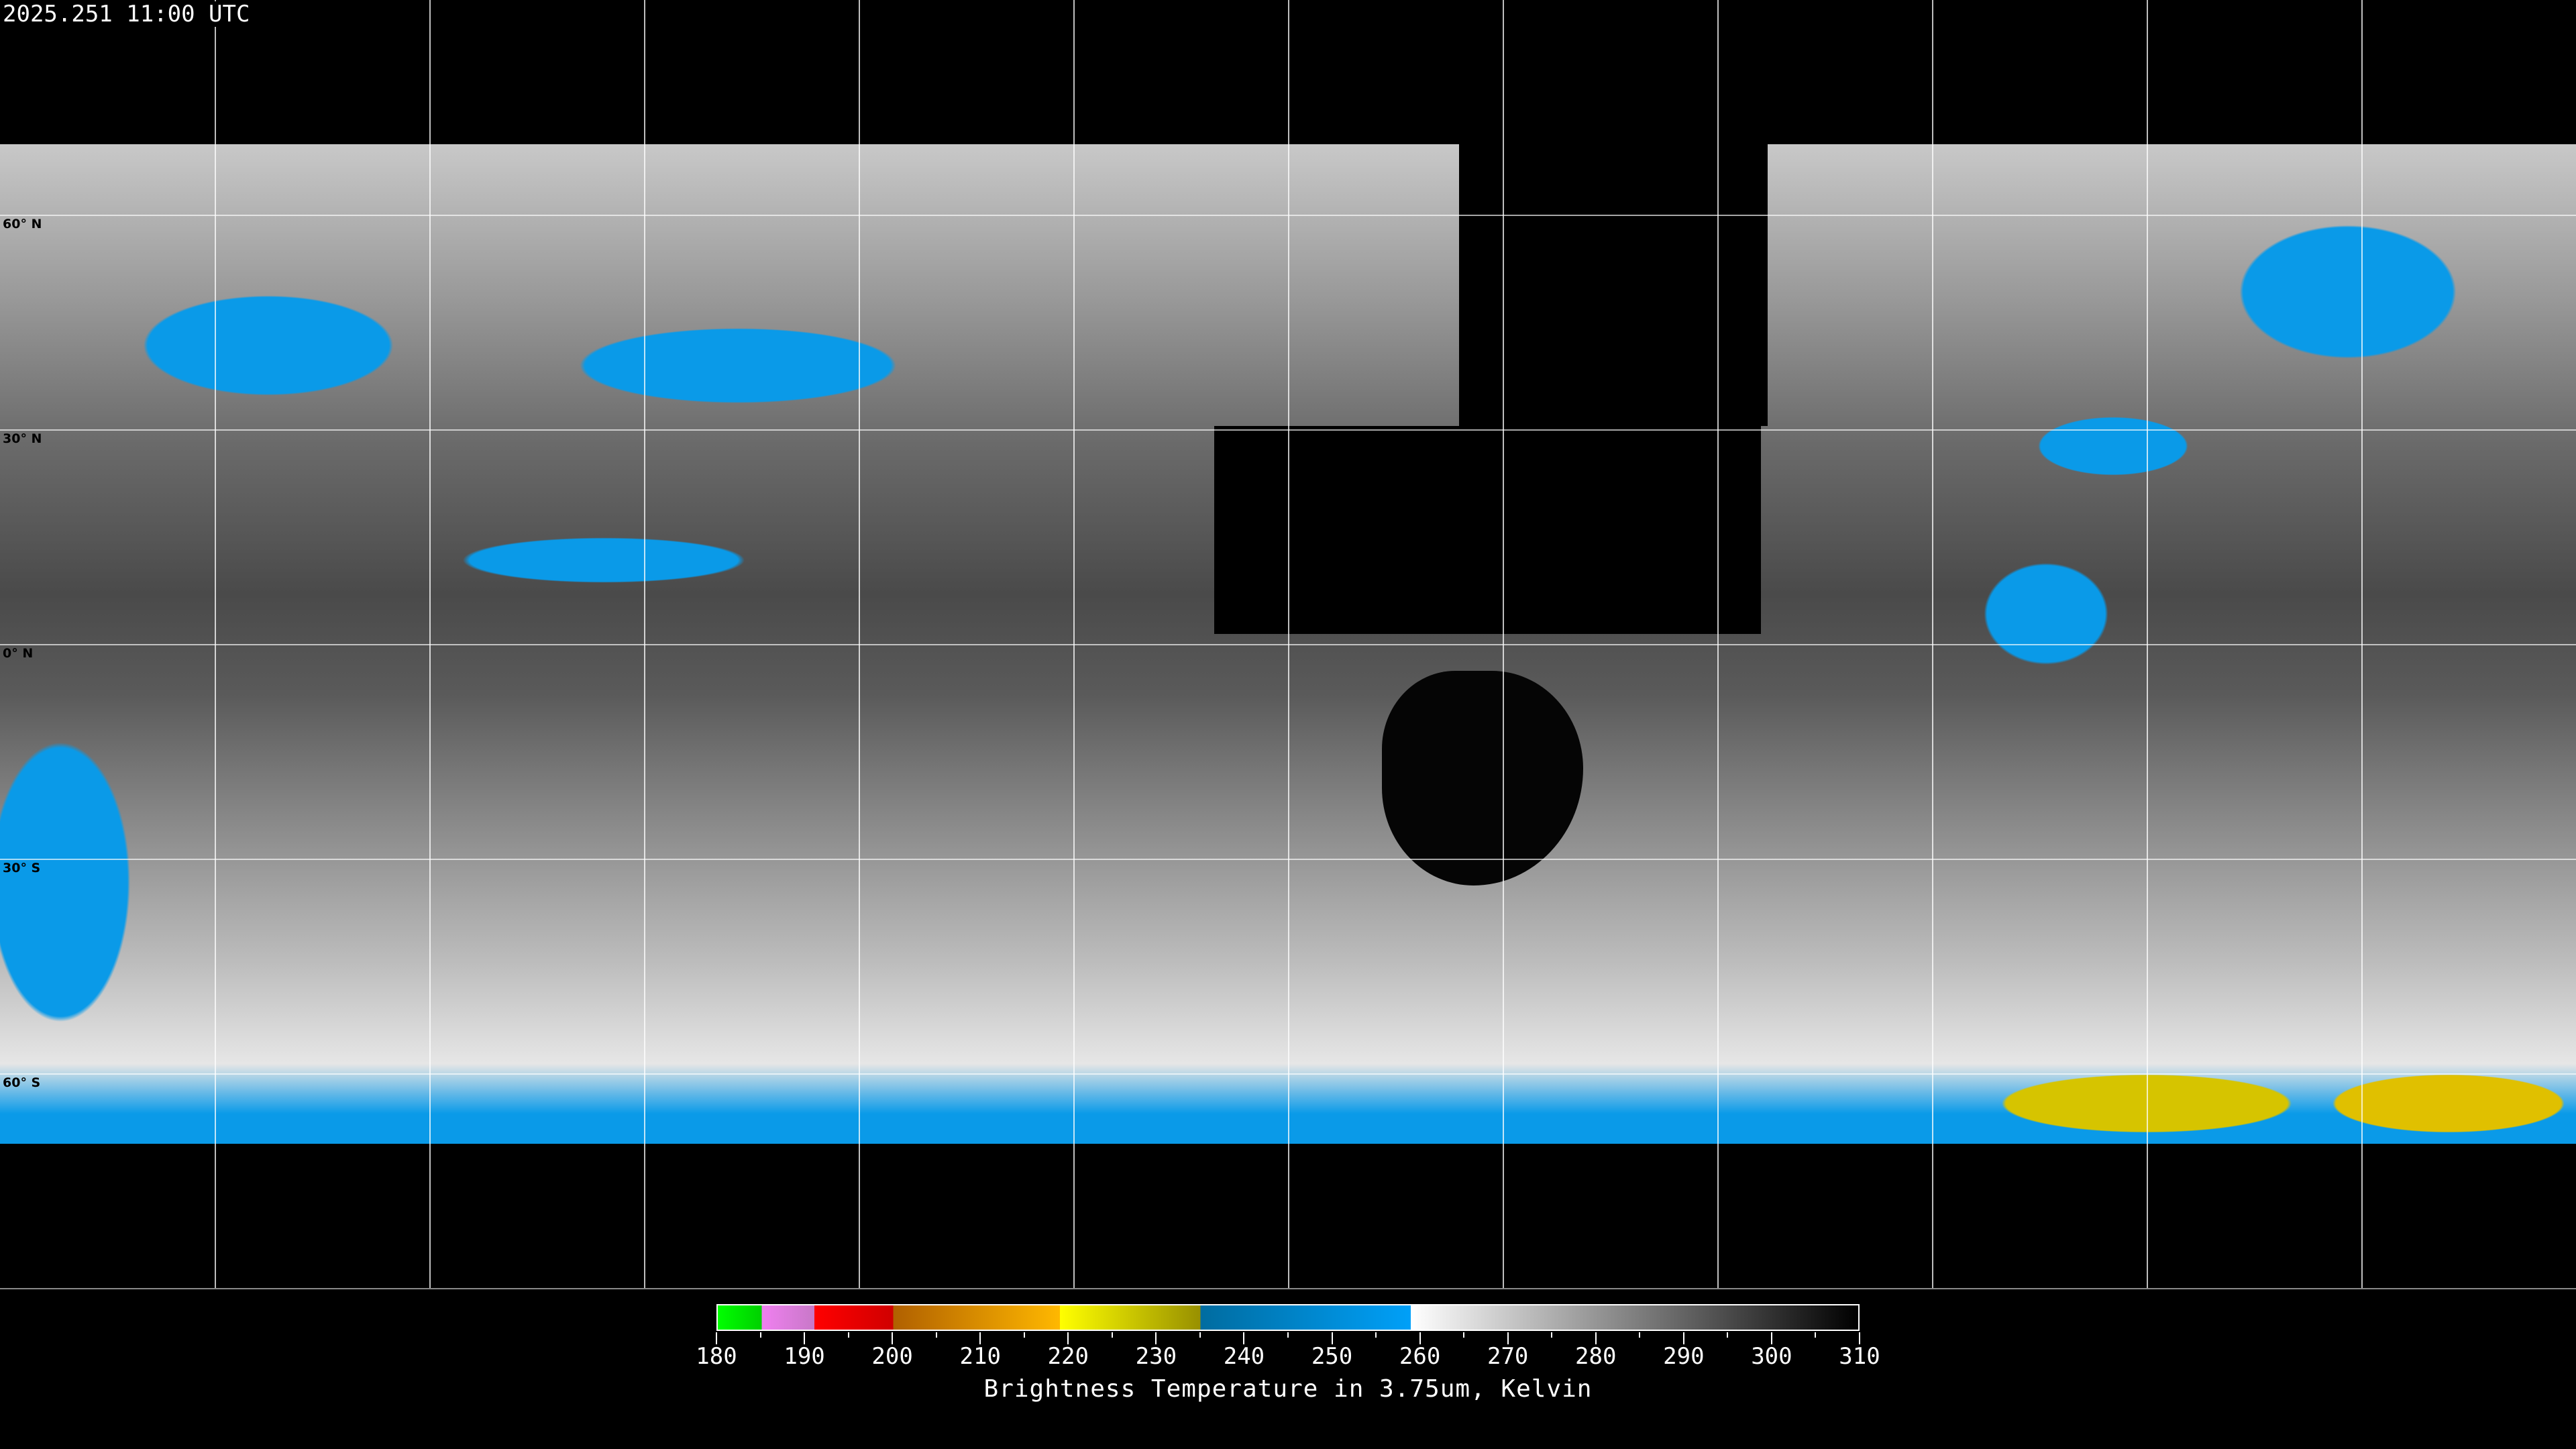  Describe the element at coordinates (716, 1356) in the screenshot. I see `colorbar-tick-label: 180` at that location.